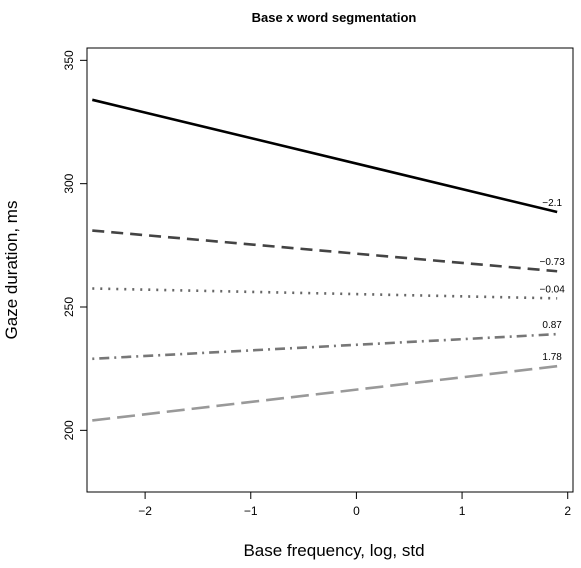 The width and height of the screenshot is (581, 568). What do you see at coordinates (567, 511) in the screenshot?
I see `x-tick-label: 2` at bounding box center [567, 511].